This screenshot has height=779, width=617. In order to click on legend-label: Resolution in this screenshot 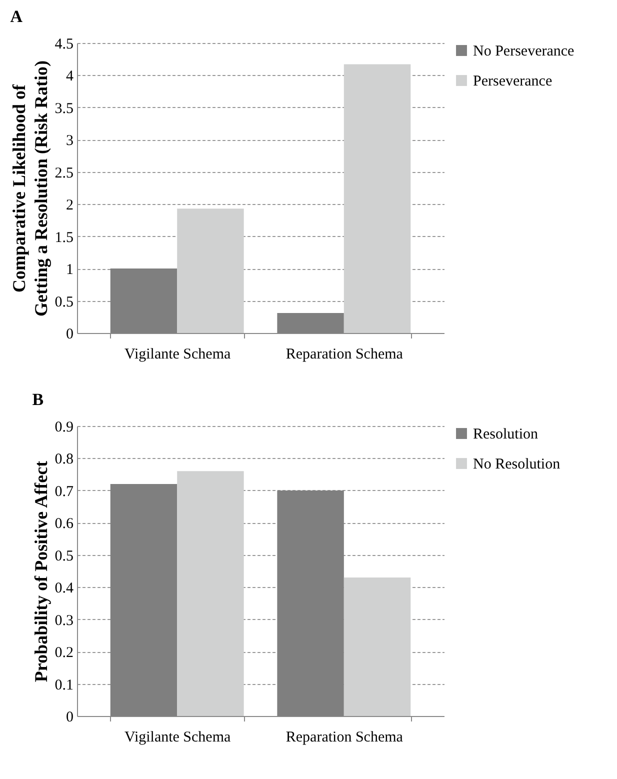, I will do `click(505, 434)`.